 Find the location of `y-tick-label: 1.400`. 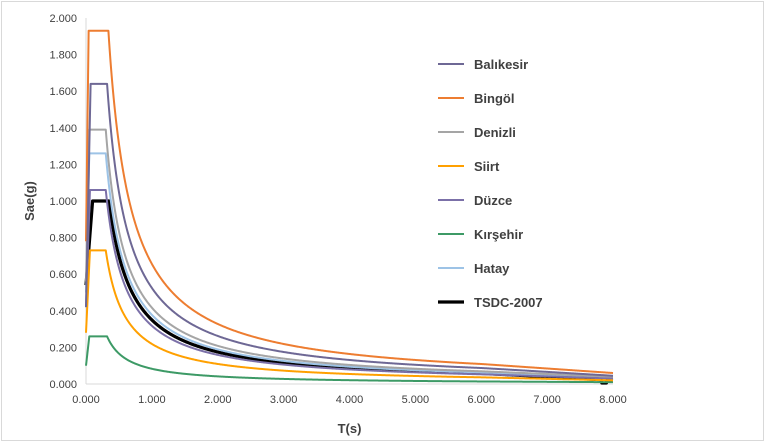

y-tick-label: 1.400 is located at coordinates (63, 129).